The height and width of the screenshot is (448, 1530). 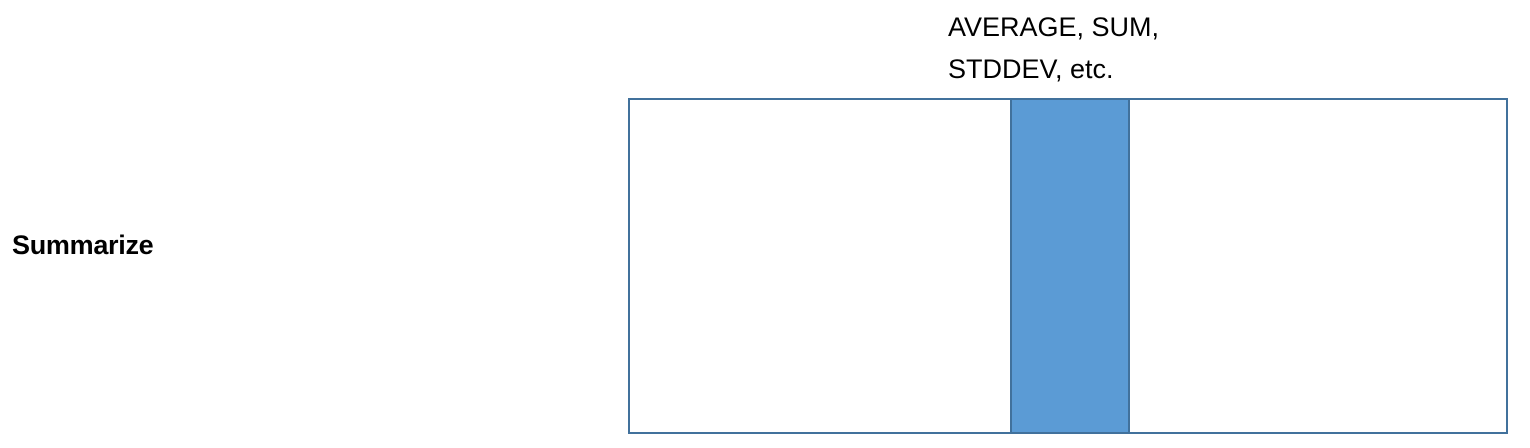 What do you see at coordinates (83, 245) in the screenshot?
I see `summarize-label: Summarize` at bounding box center [83, 245].